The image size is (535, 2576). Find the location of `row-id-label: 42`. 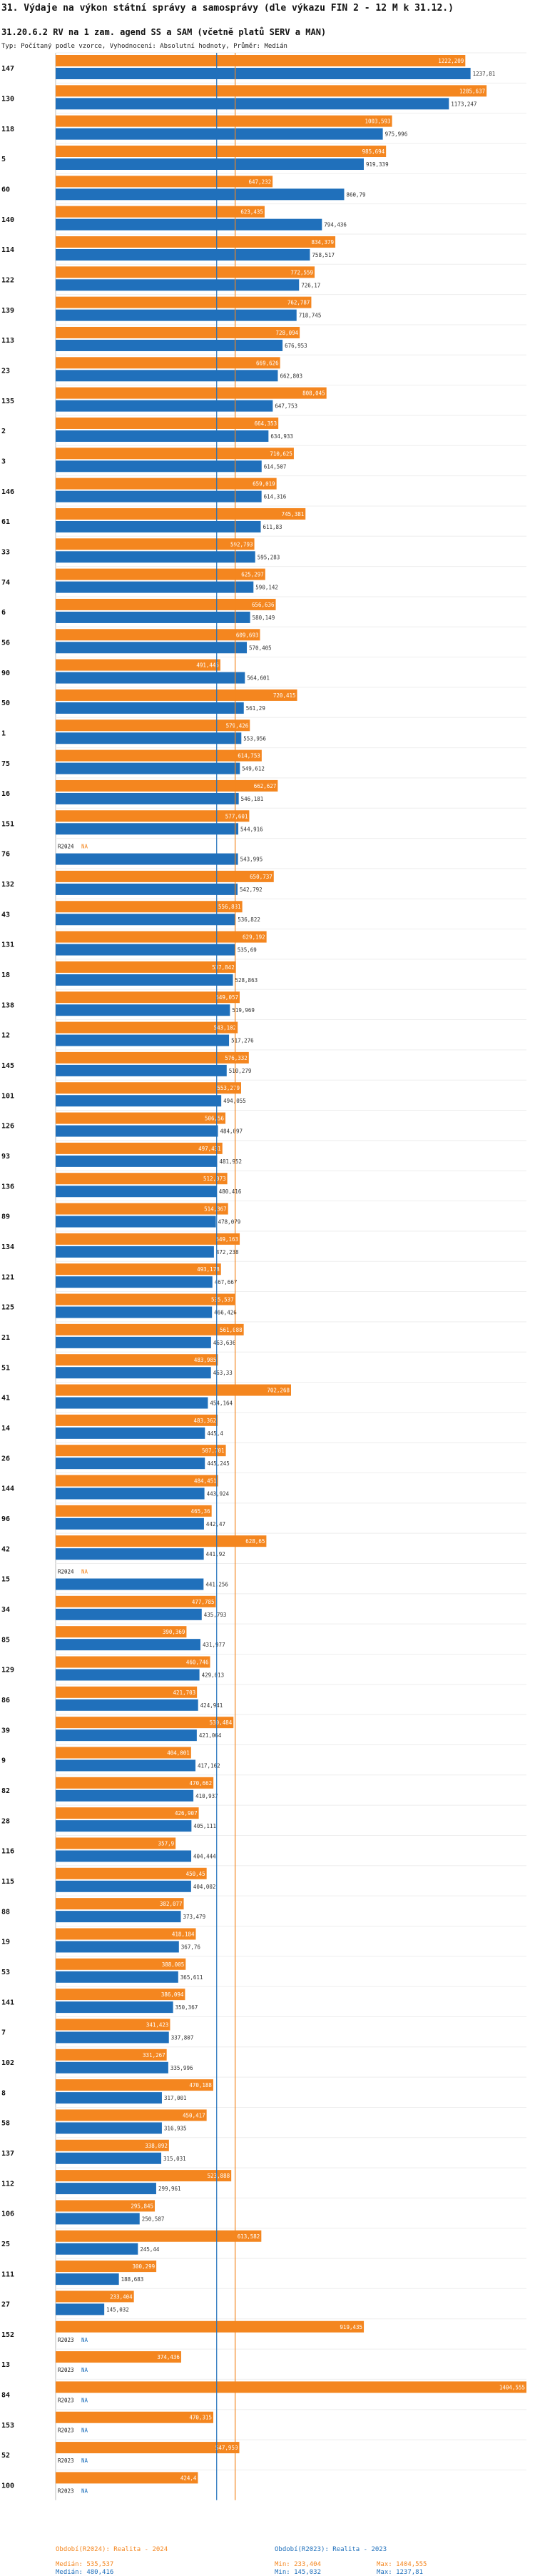

row-id-label: 42 is located at coordinates (5, 1549).